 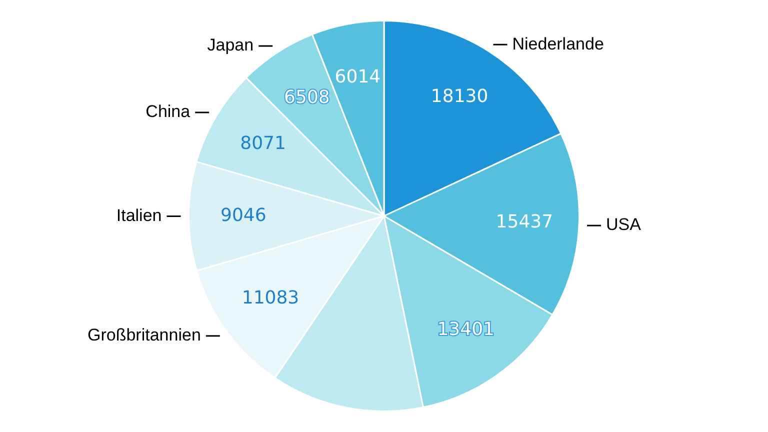 What do you see at coordinates (307, 97) in the screenshot?
I see `data-label: 6508` at bounding box center [307, 97].